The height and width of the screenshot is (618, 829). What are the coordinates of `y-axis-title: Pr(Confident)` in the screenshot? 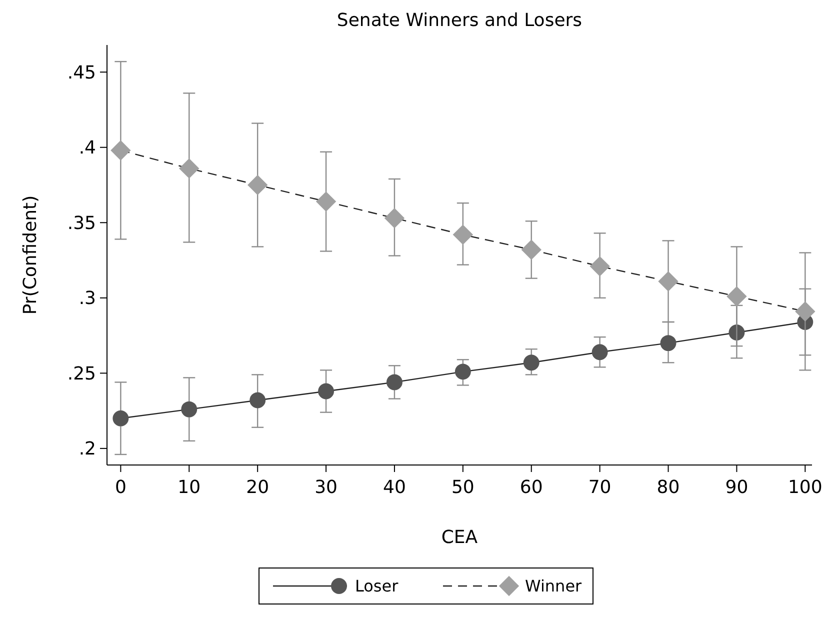 It's located at (30, 255).